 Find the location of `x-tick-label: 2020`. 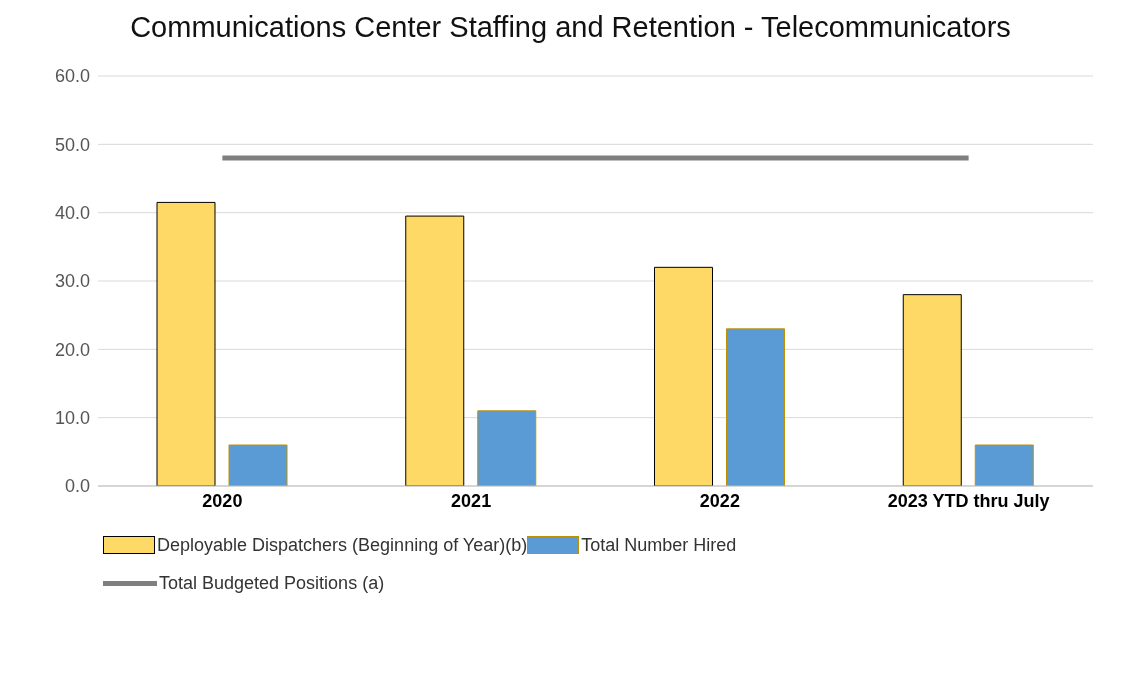

x-tick-label: 2020 is located at coordinates (222, 500).